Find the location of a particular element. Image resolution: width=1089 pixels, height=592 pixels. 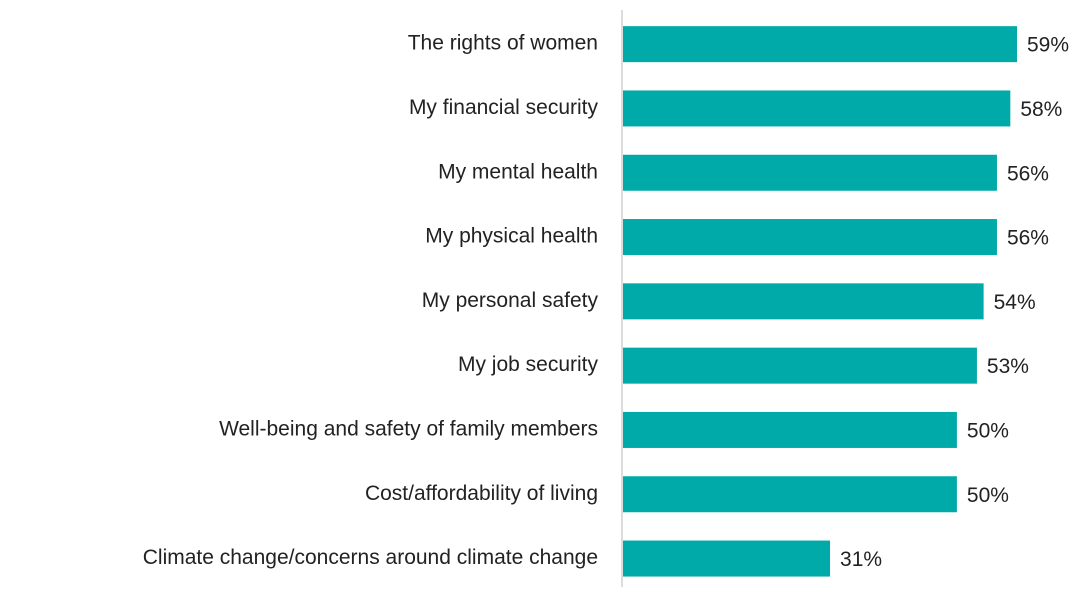

category-label: My mental health is located at coordinates (518, 171).